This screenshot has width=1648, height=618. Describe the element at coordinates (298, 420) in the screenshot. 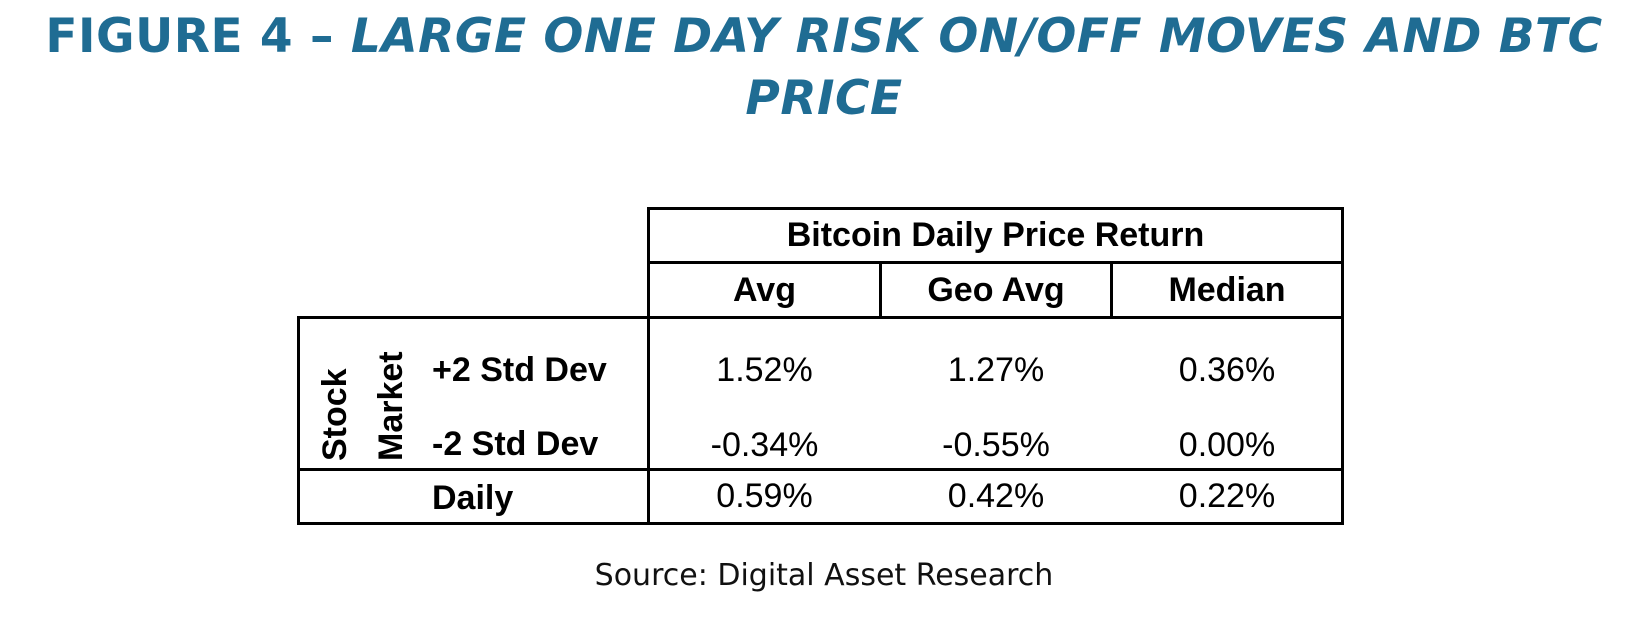

I see `table-border-left` at that location.